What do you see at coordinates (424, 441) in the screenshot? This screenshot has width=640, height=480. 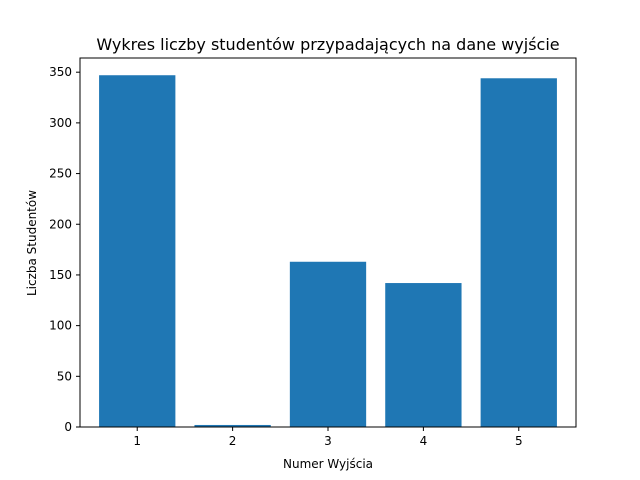 I see `x-tick-label-4: 4` at bounding box center [424, 441].